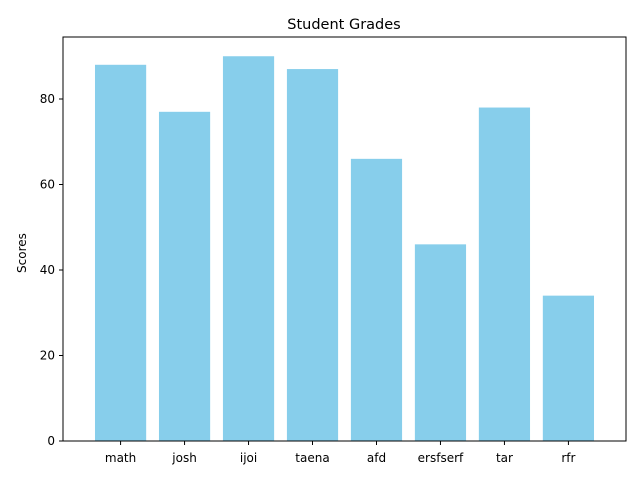 The height and width of the screenshot is (480, 640). Describe the element at coordinates (248, 248) in the screenshot. I see `bar-ijoi` at that location.